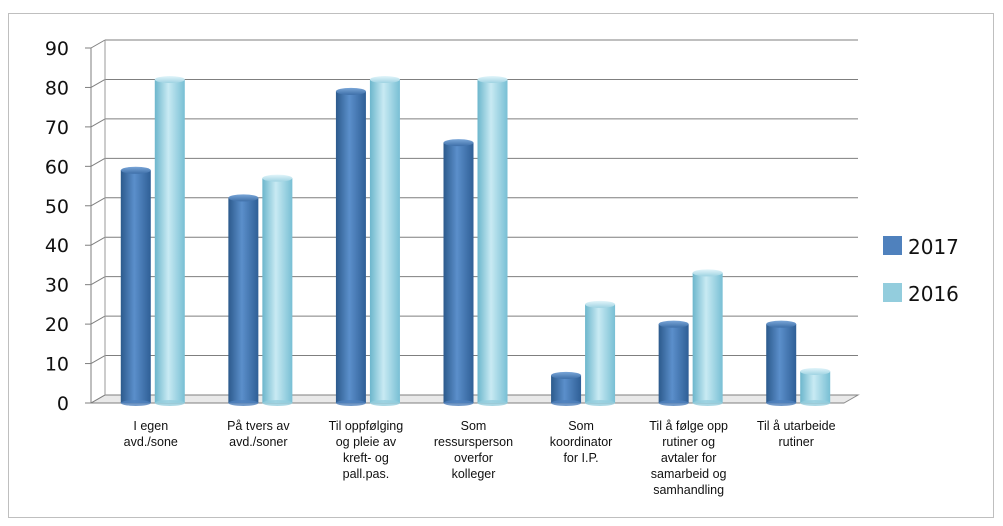  I want to click on category-label-line: Til oppfølging, so click(366, 426).